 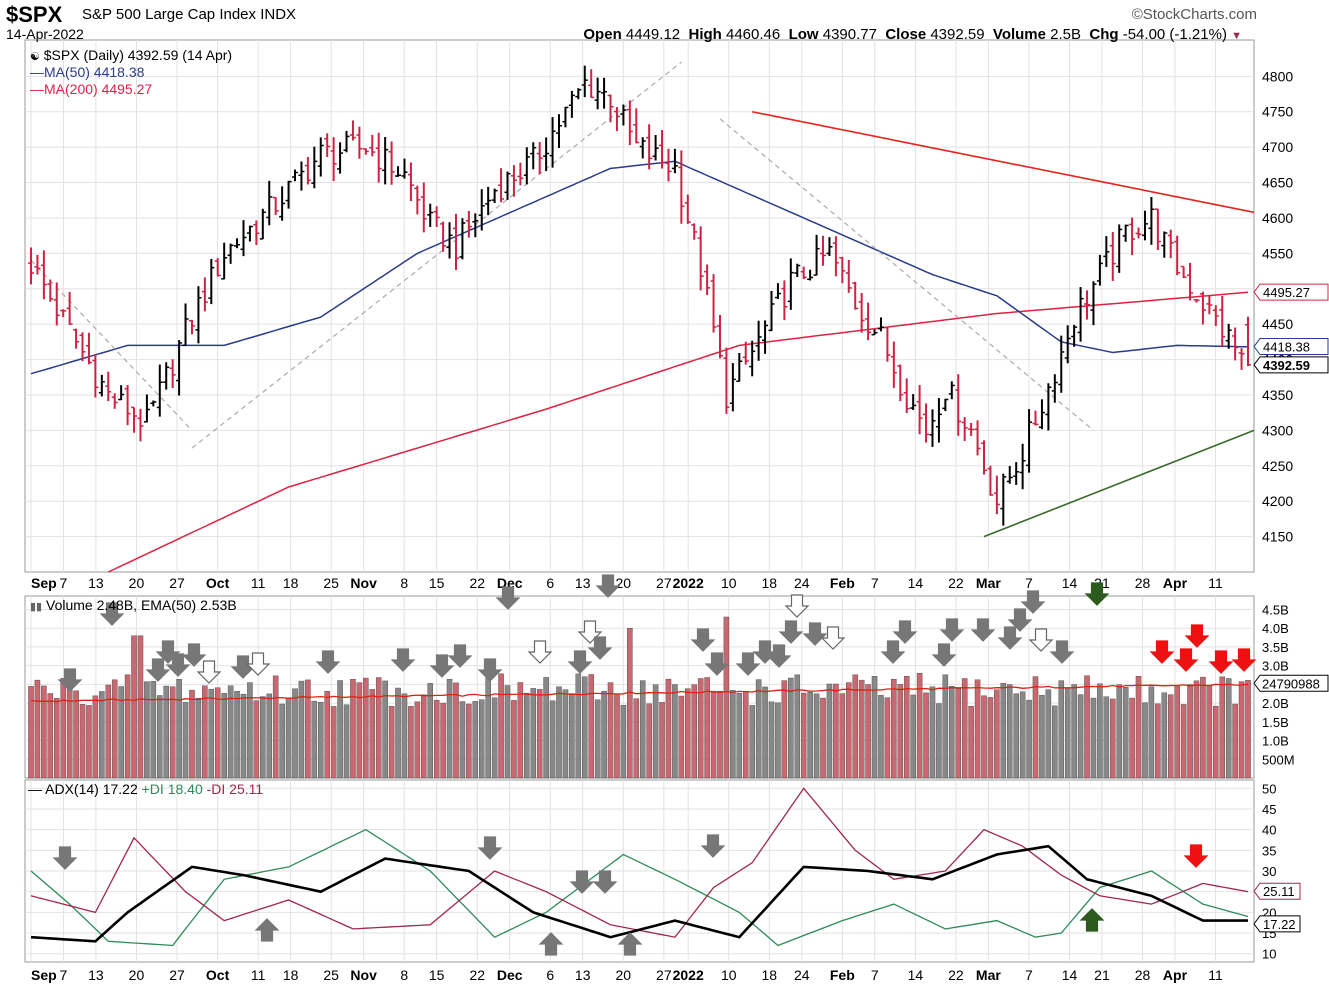 What do you see at coordinates (1277, 76) in the screenshot?
I see `y-tick-label: 4800` at bounding box center [1277, 76].